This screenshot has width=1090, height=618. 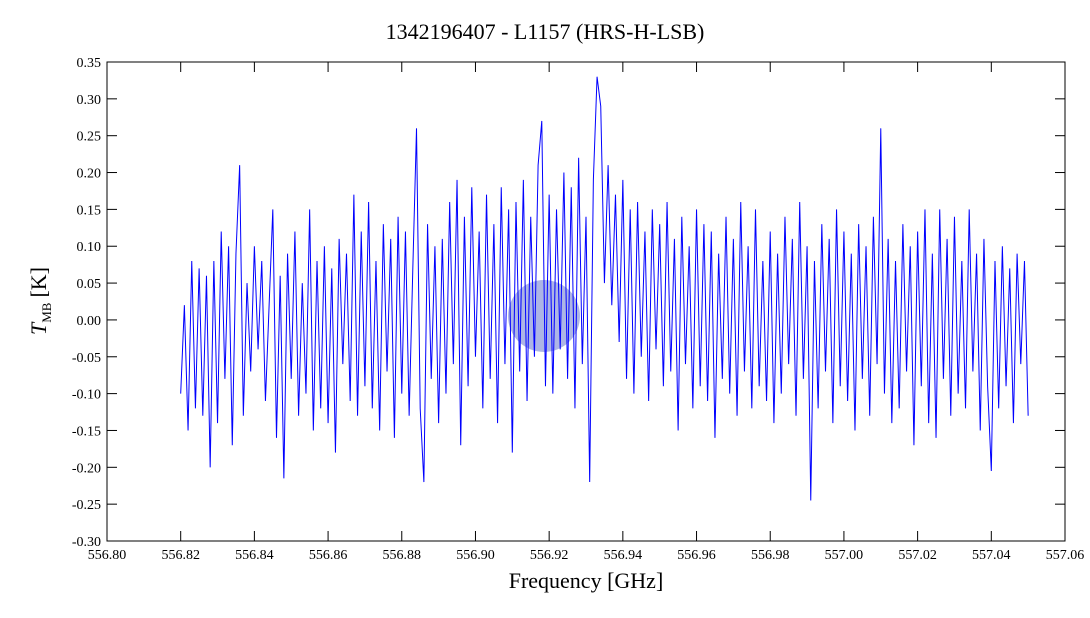 What do you see at coordinates (623, 555) in the screenshot?
I see `x-tick-label: 556.94` at bounding box center [623, 555].